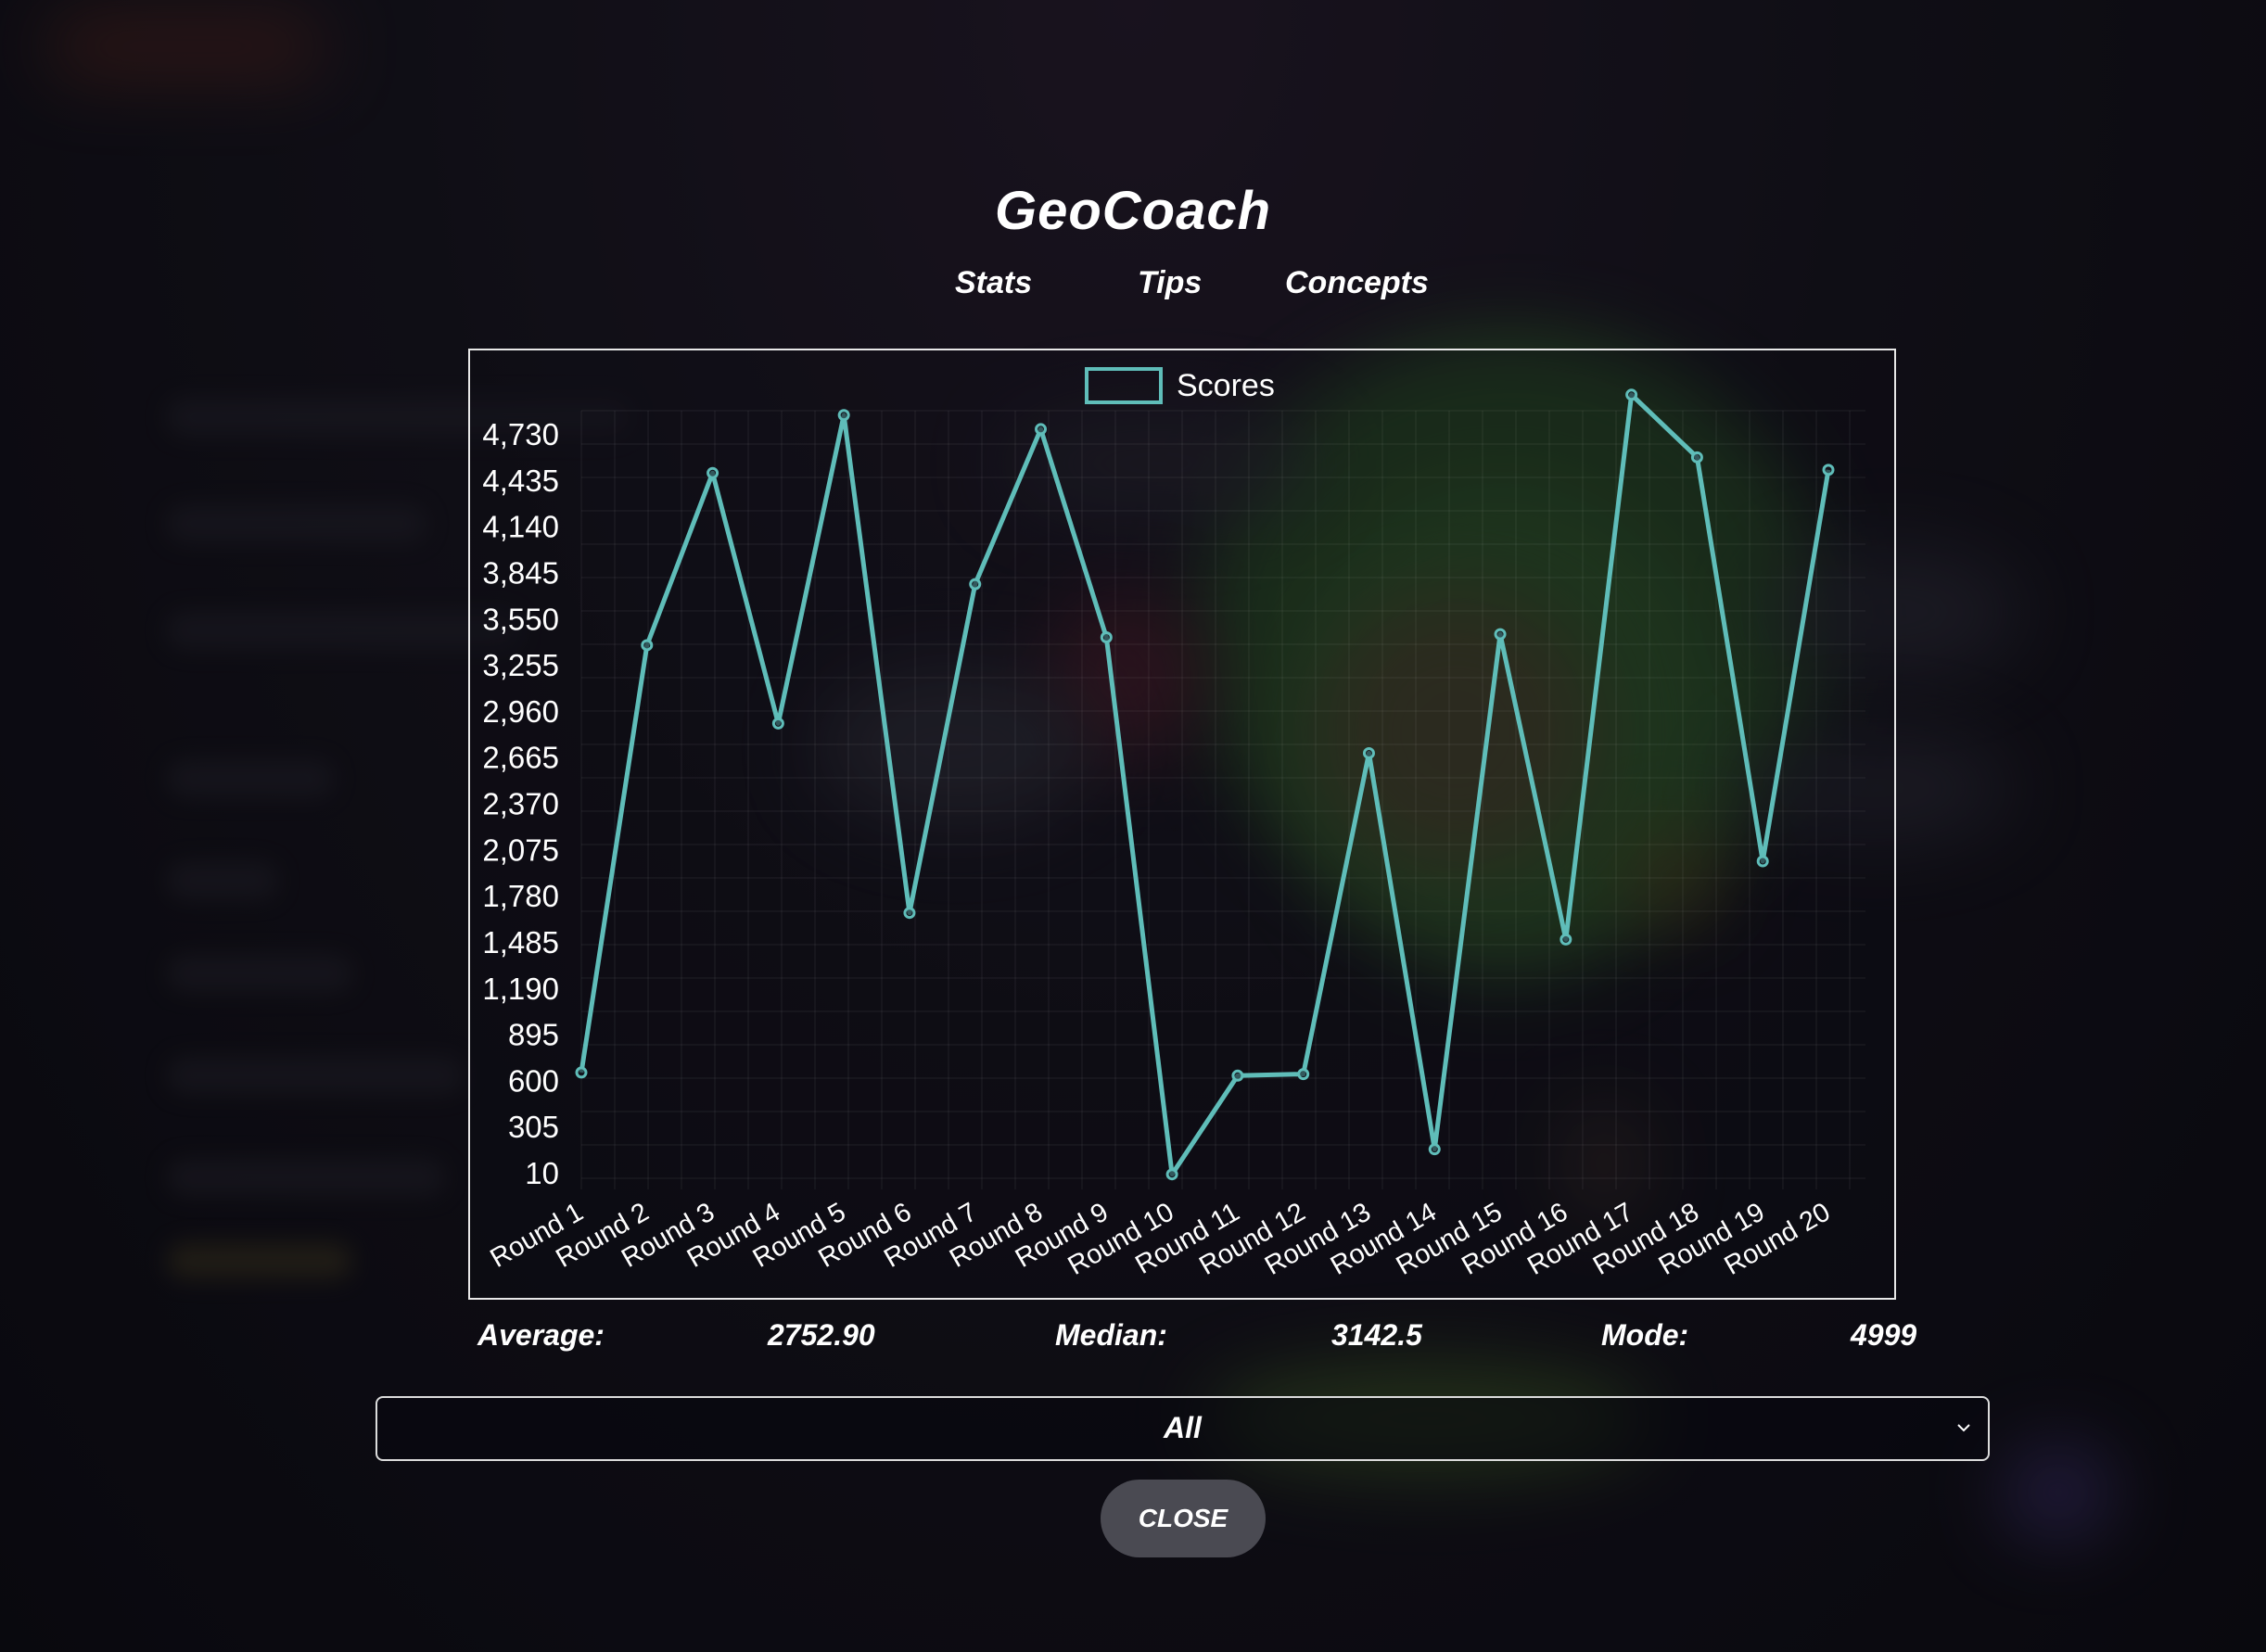  What do you see at coordinates (1171, 282) in the screenshot?
I see `tab-tips: Tips` at bounding box center [1171, 282].